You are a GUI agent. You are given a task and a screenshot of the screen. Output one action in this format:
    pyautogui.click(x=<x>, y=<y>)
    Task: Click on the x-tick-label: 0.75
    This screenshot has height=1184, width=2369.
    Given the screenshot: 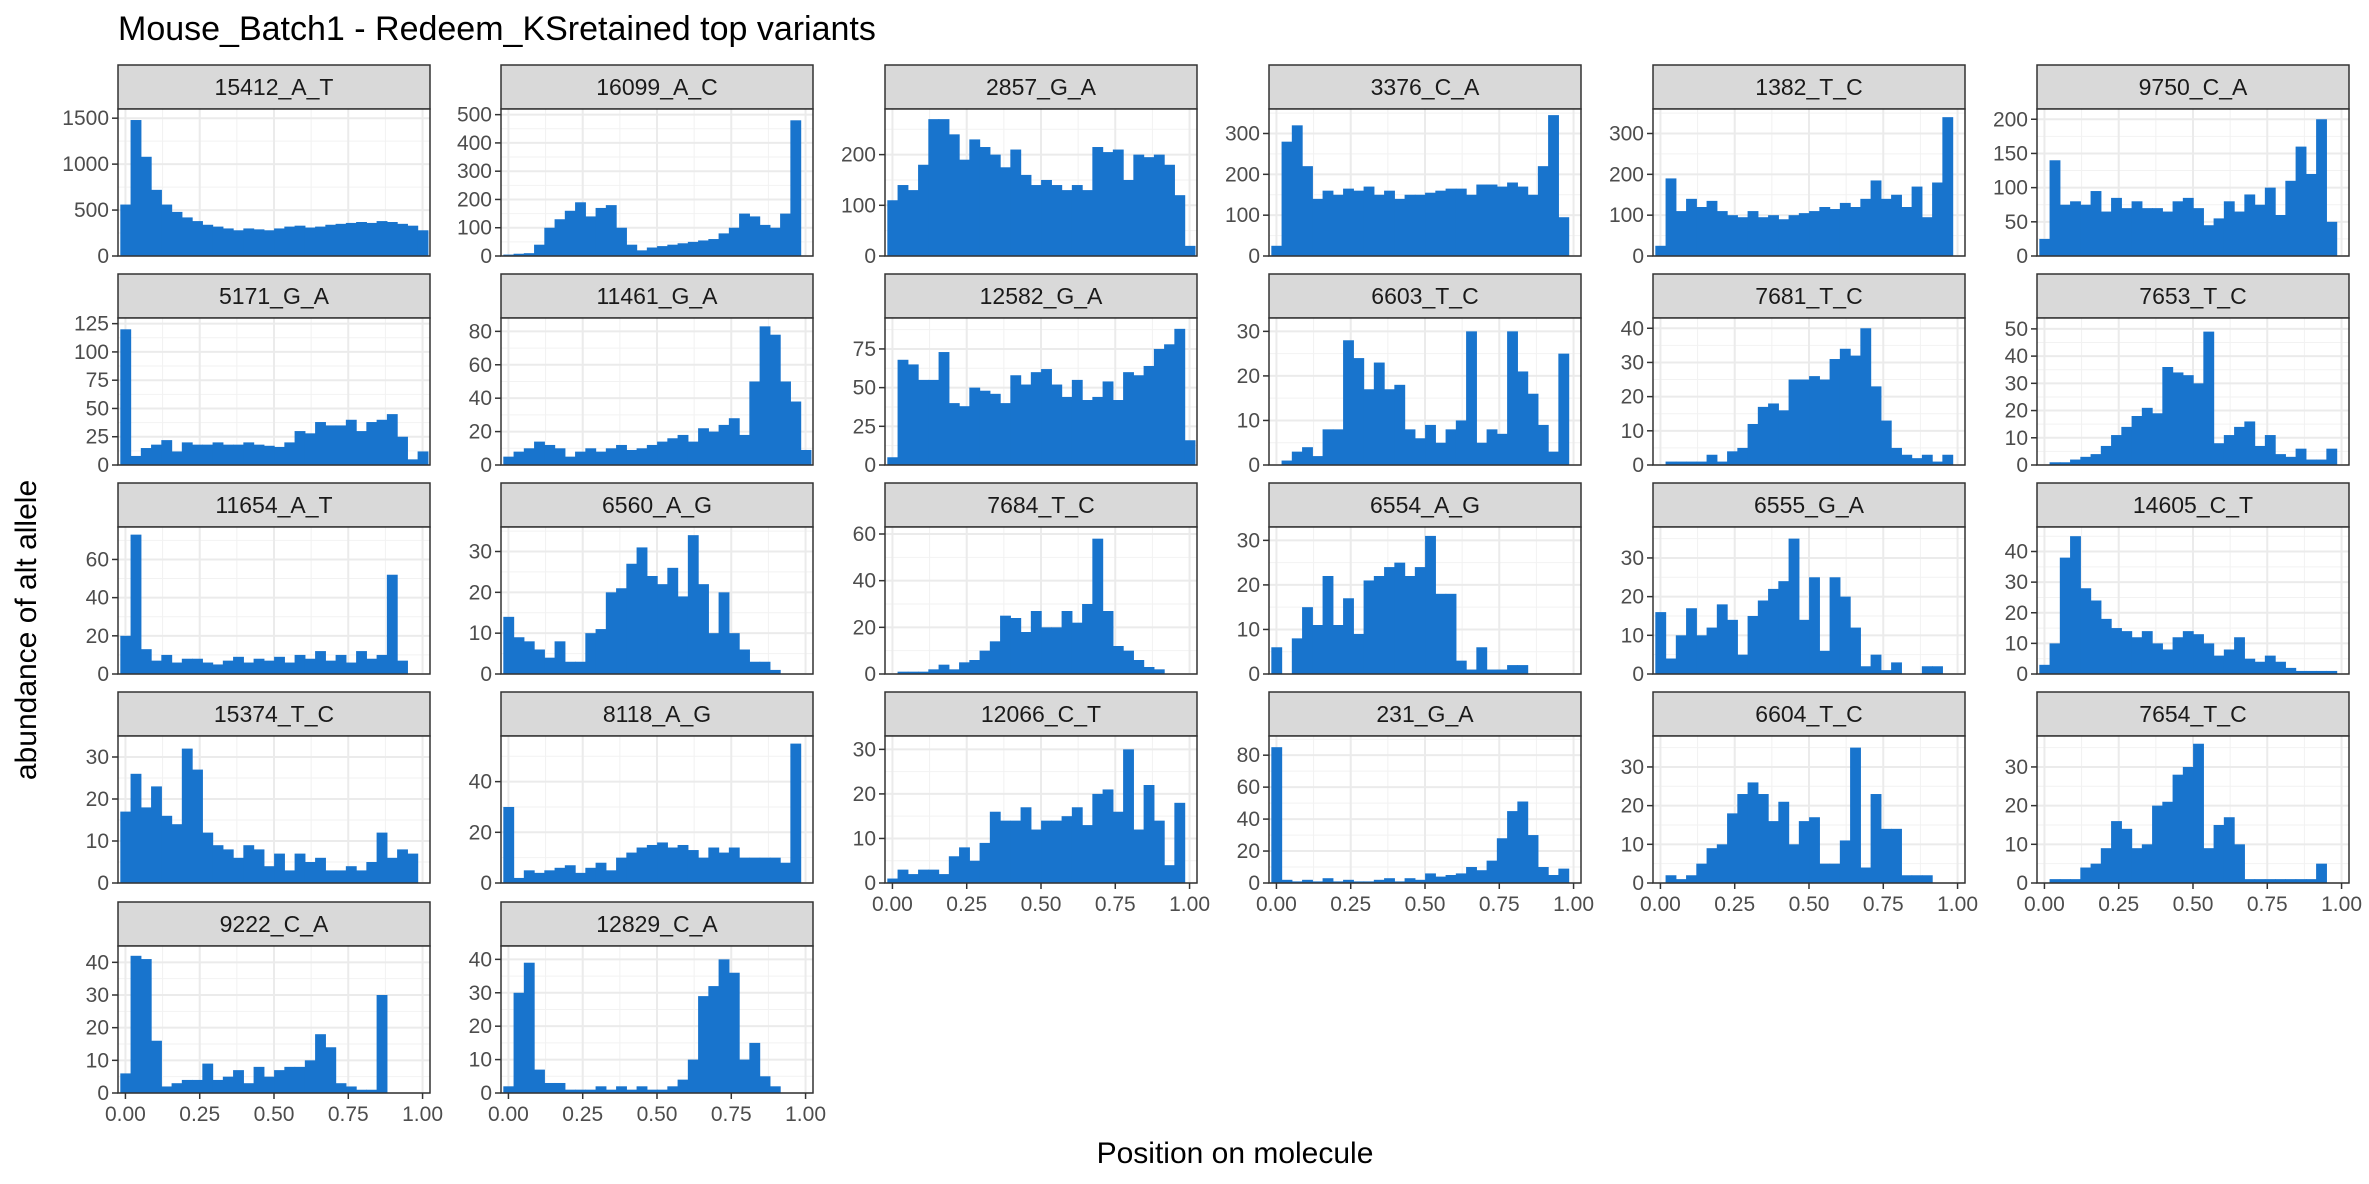 What is the action you would take?
    pyautogui.click(x=348, y=1114)
    